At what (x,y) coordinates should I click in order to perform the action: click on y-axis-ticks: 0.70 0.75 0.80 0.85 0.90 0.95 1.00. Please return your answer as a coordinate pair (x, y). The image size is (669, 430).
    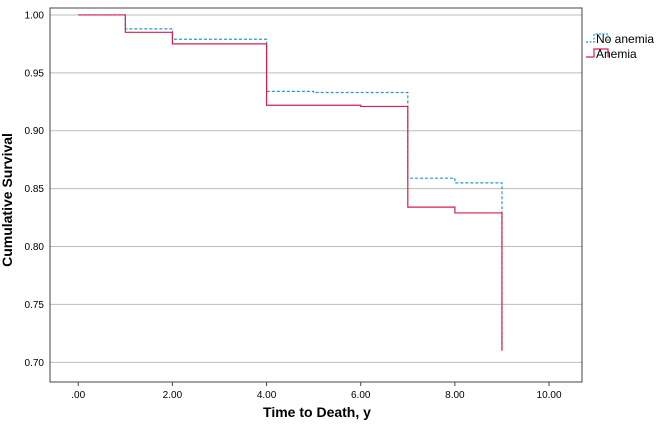
    Looking at the image, I should click on (35, 189).